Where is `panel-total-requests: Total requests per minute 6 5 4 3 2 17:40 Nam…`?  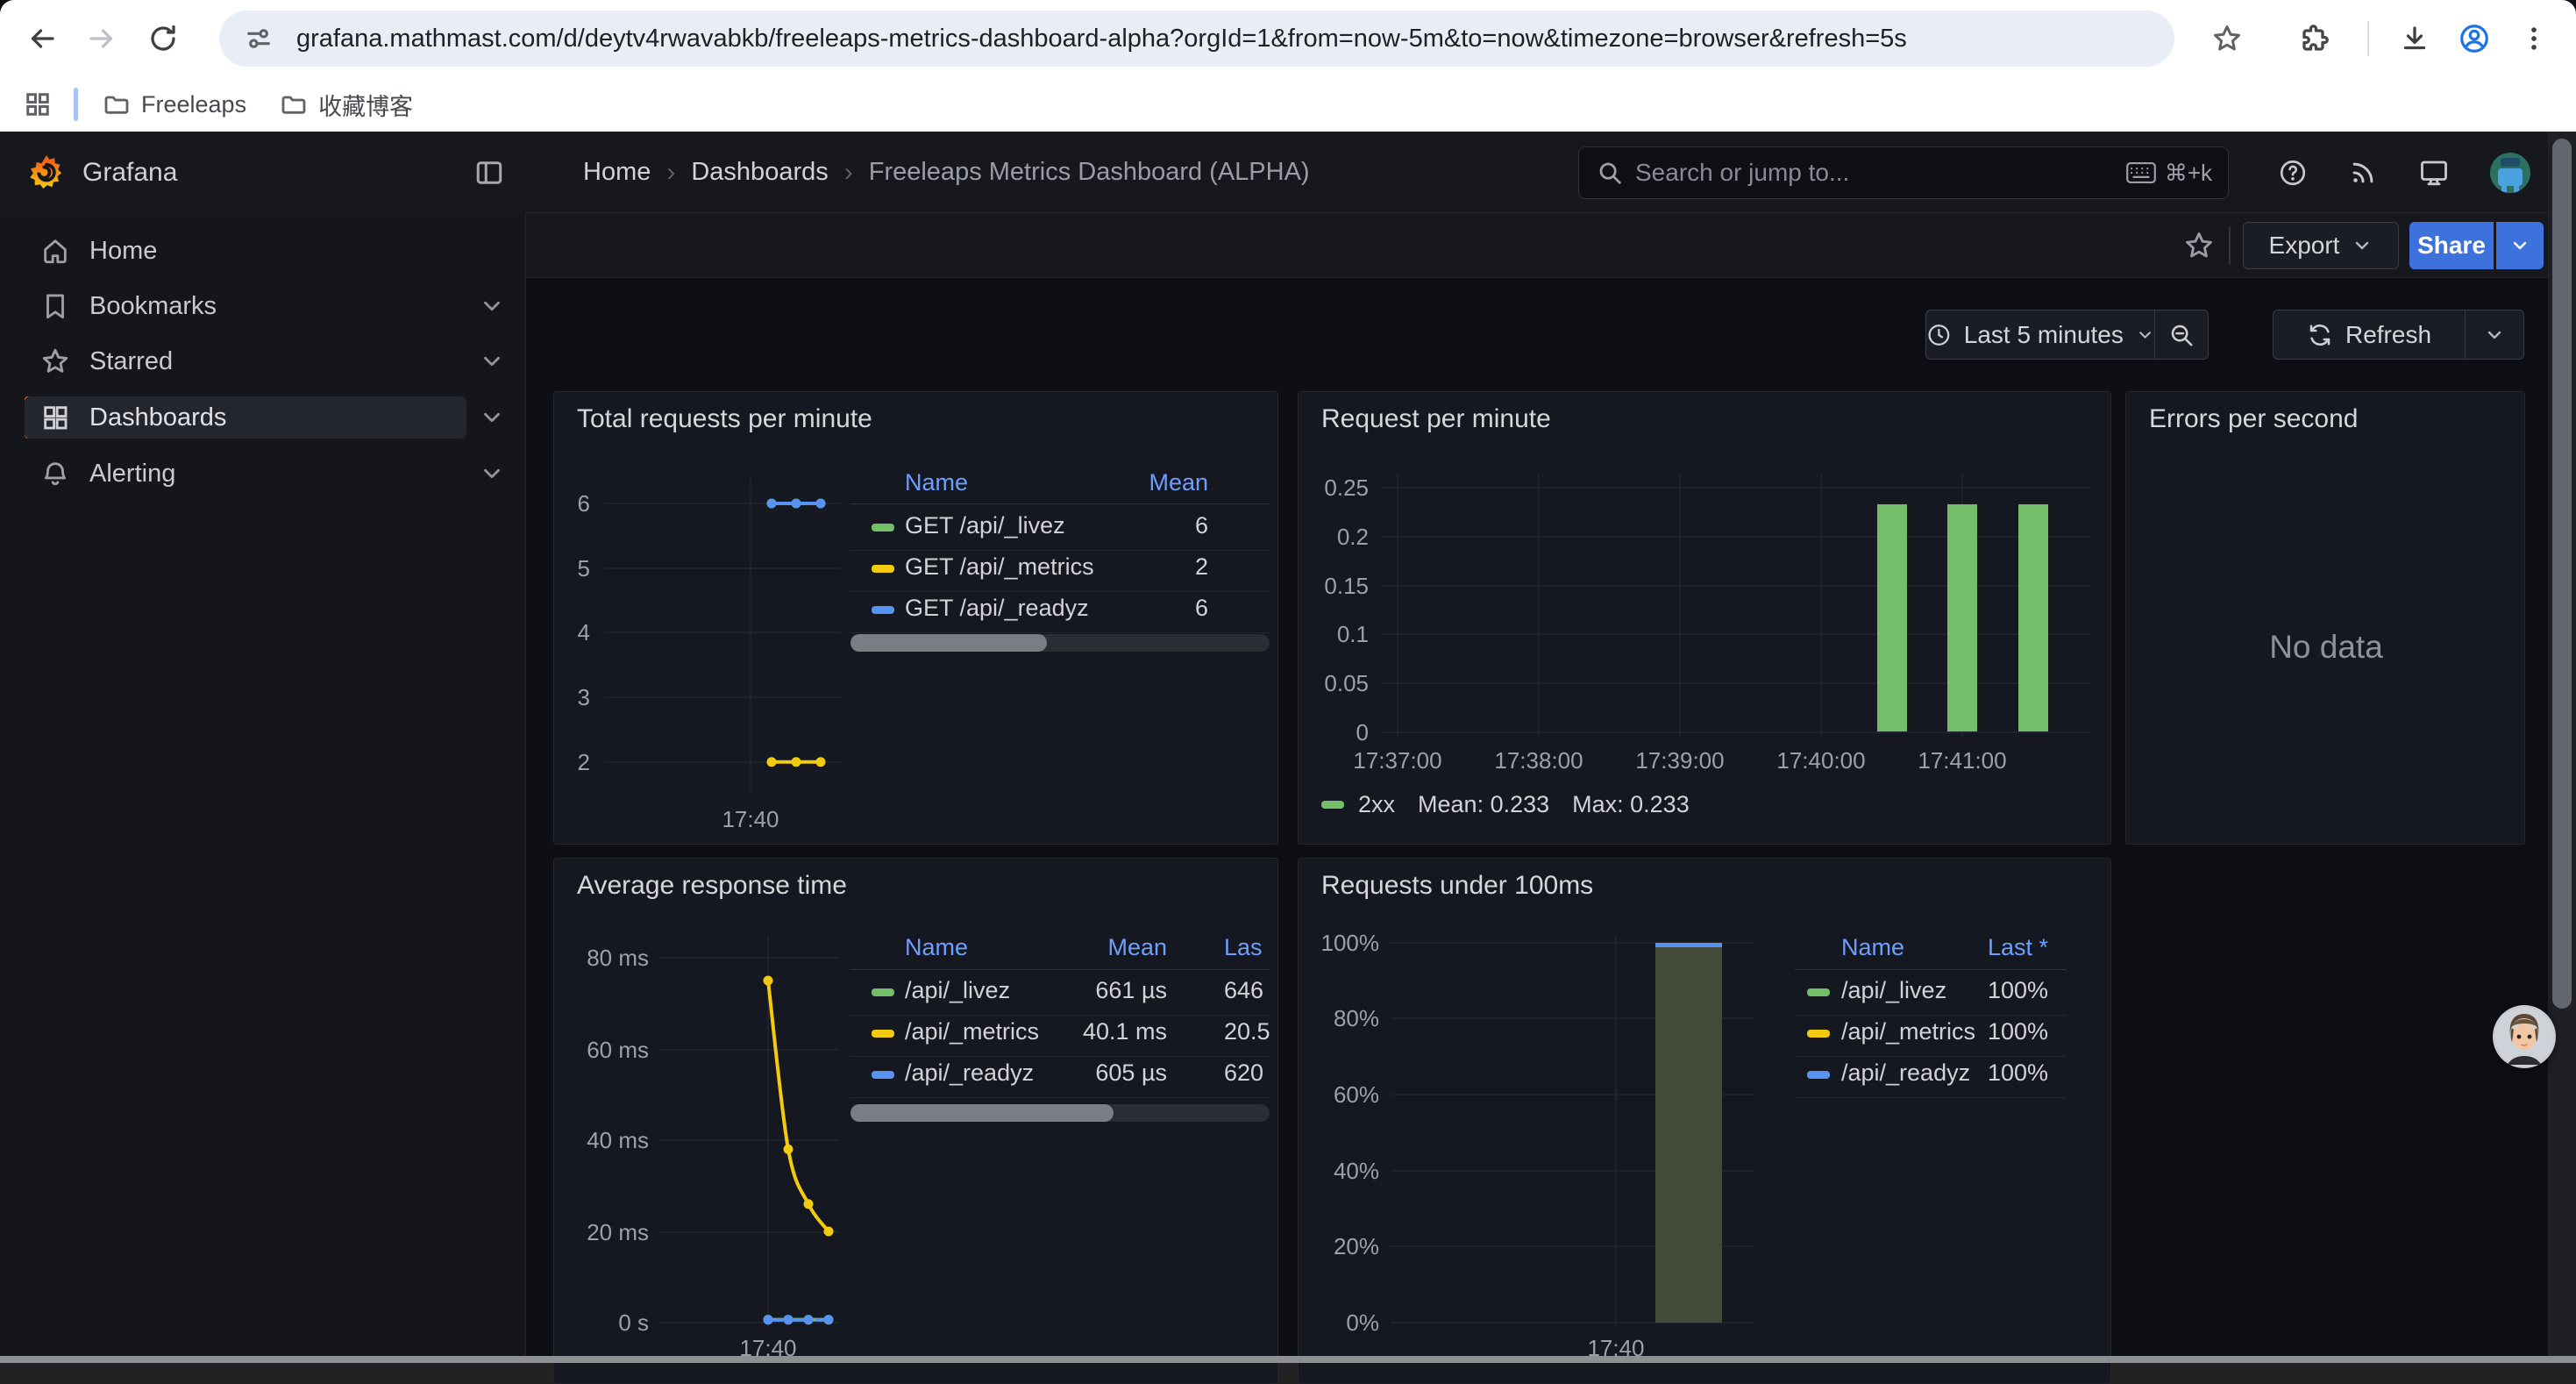
panel-total-requests: Total requests per minute 6 5 4 3 2 17:40 Nam… is located at coordinates (915, 618).